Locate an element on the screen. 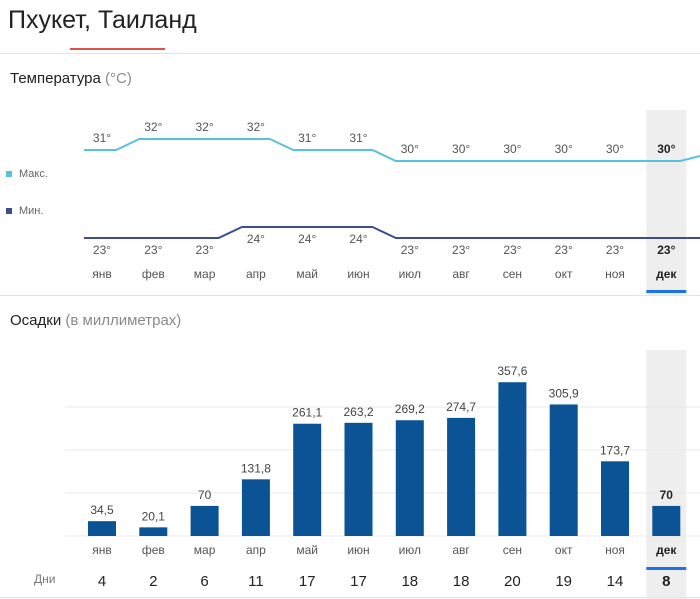  days-label: Дни is located at coordinates (45, 579).